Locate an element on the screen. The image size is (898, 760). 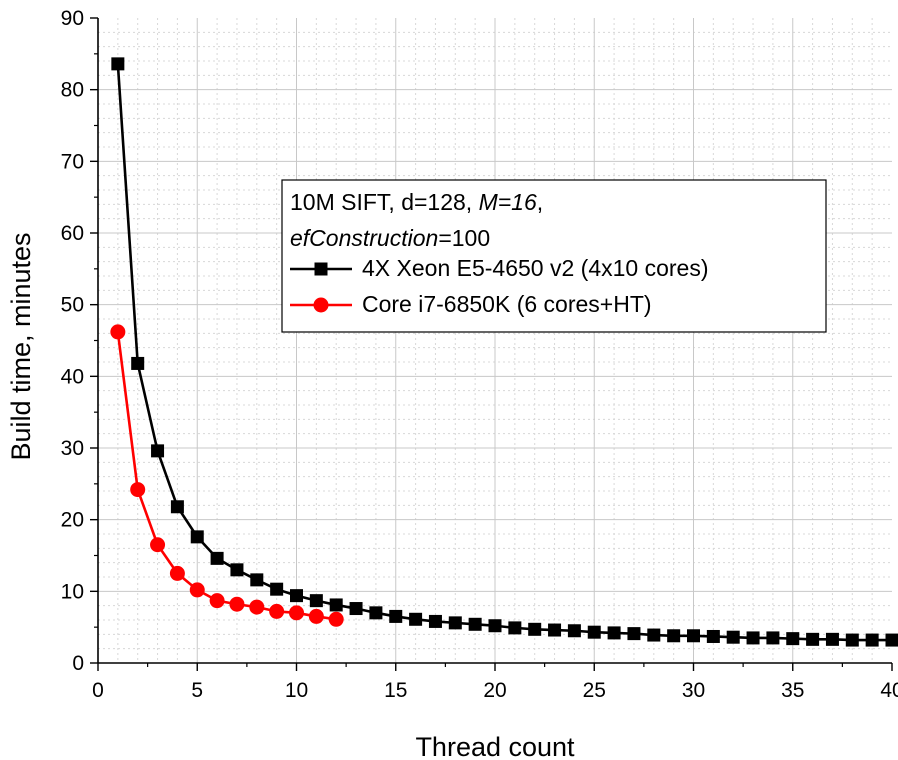
x-tick-label: 0 is located at coordinates (98, 690).